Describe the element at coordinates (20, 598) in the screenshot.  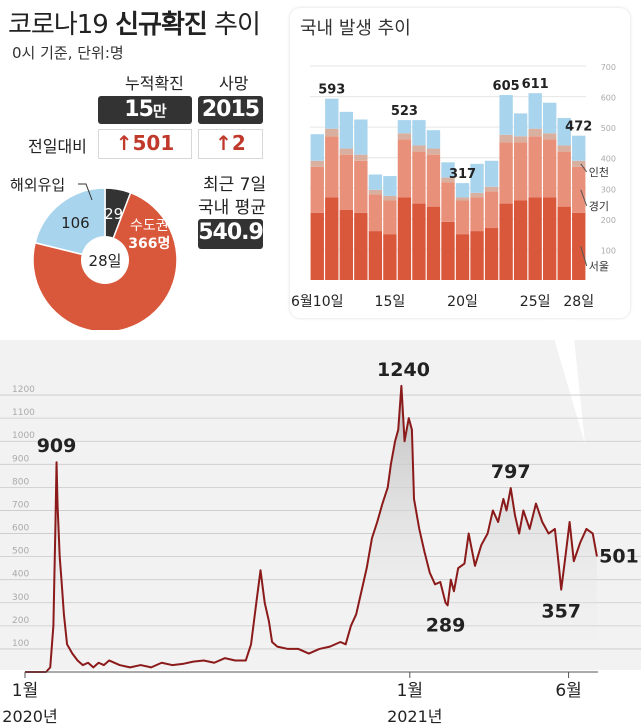
I see `line-y-tick: 300` at that location.